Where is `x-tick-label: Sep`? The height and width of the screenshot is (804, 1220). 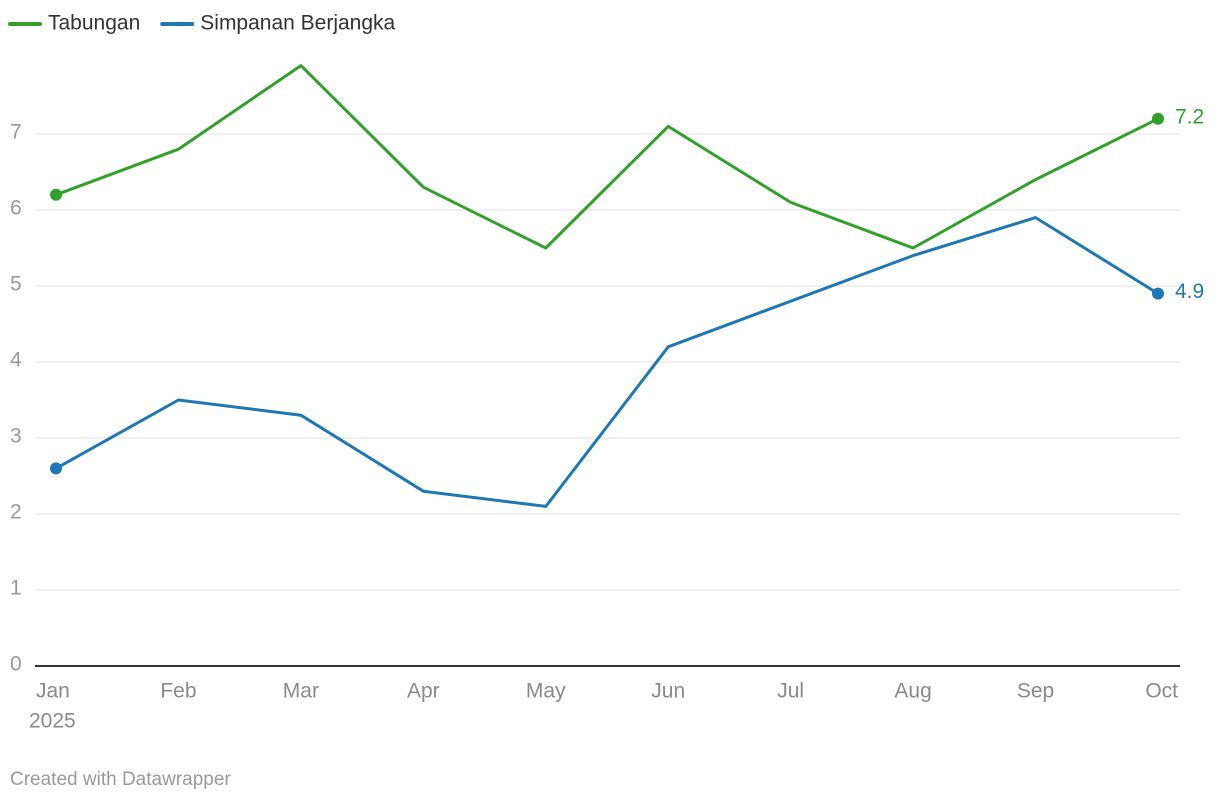
x-tick-label: Sep is located at coordinates (1035, 691).